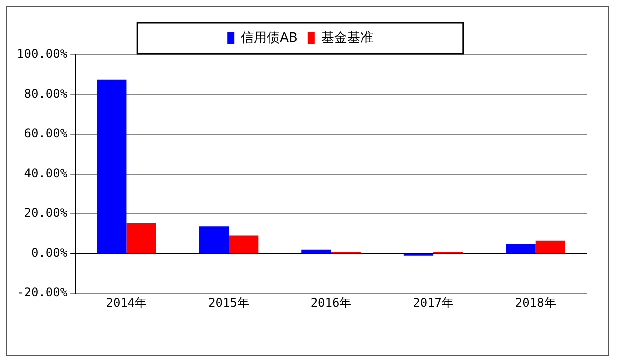 The height and width of the screenshot is (364, 617). I want to click on x-tick-label: 2017年, so click(433, 303).